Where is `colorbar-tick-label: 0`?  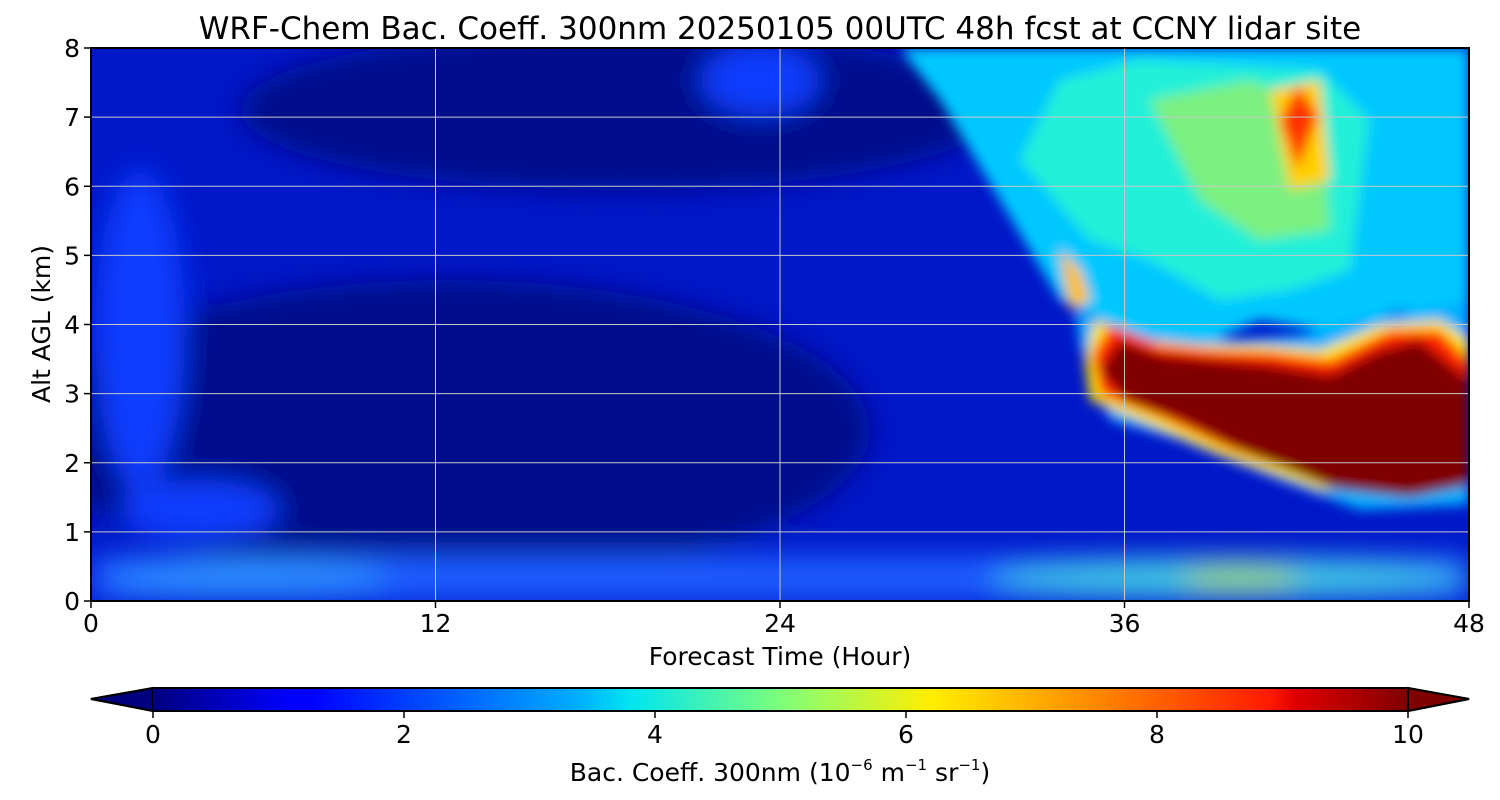 colorbar-tick-label: 0 is located at coordinates (153, 734).